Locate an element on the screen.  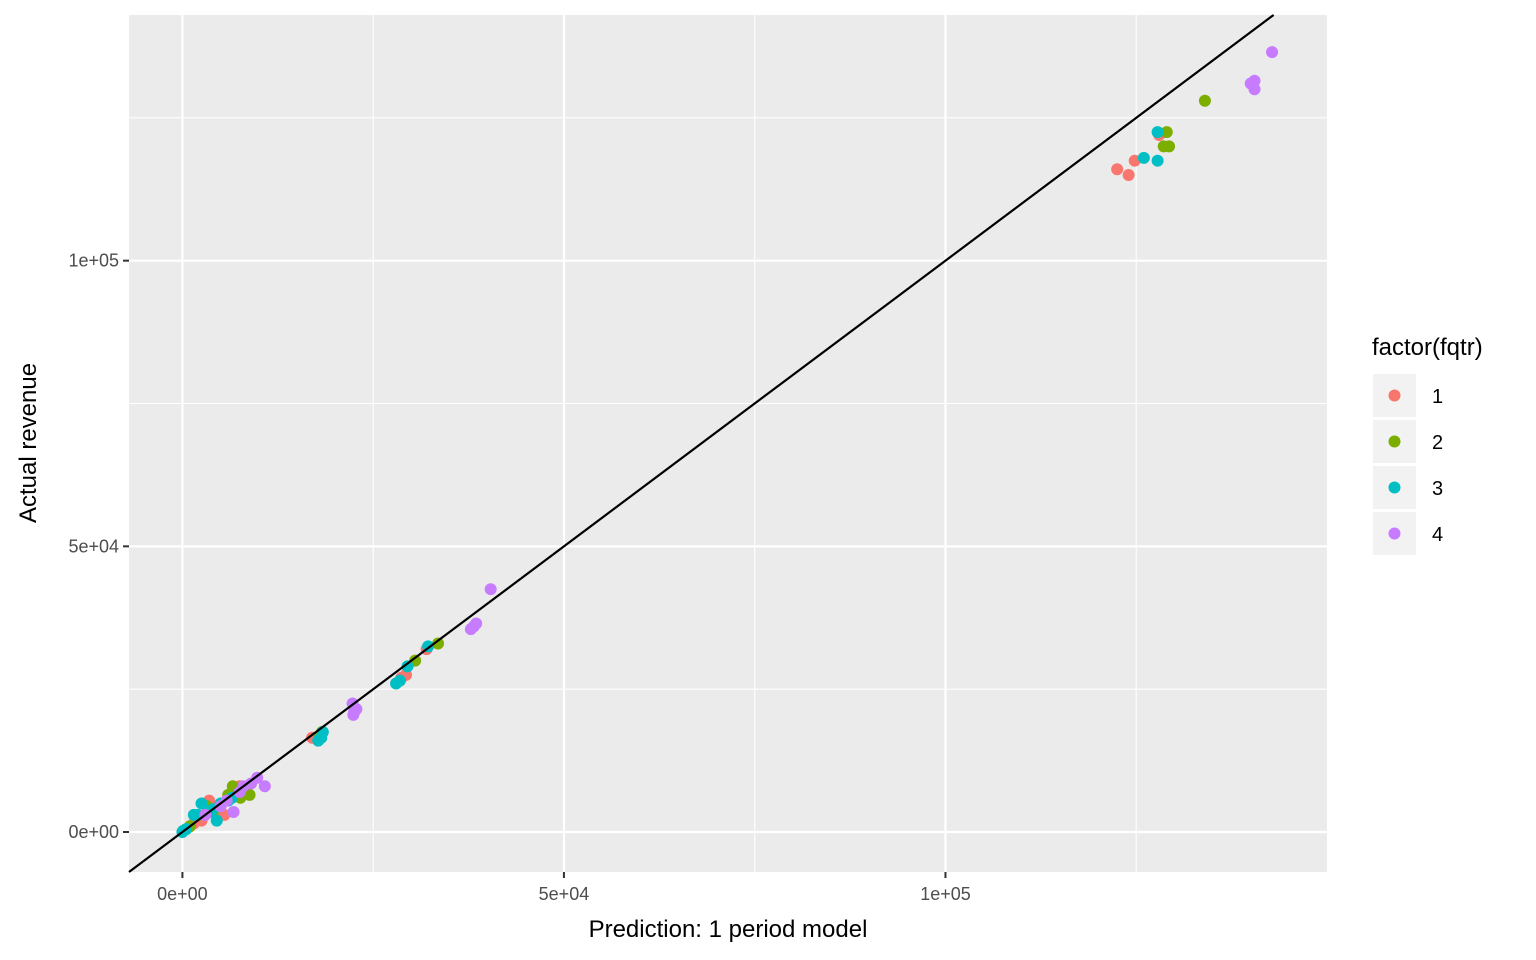
legend-item-2: 2 is located at coordinates (1408, 441).